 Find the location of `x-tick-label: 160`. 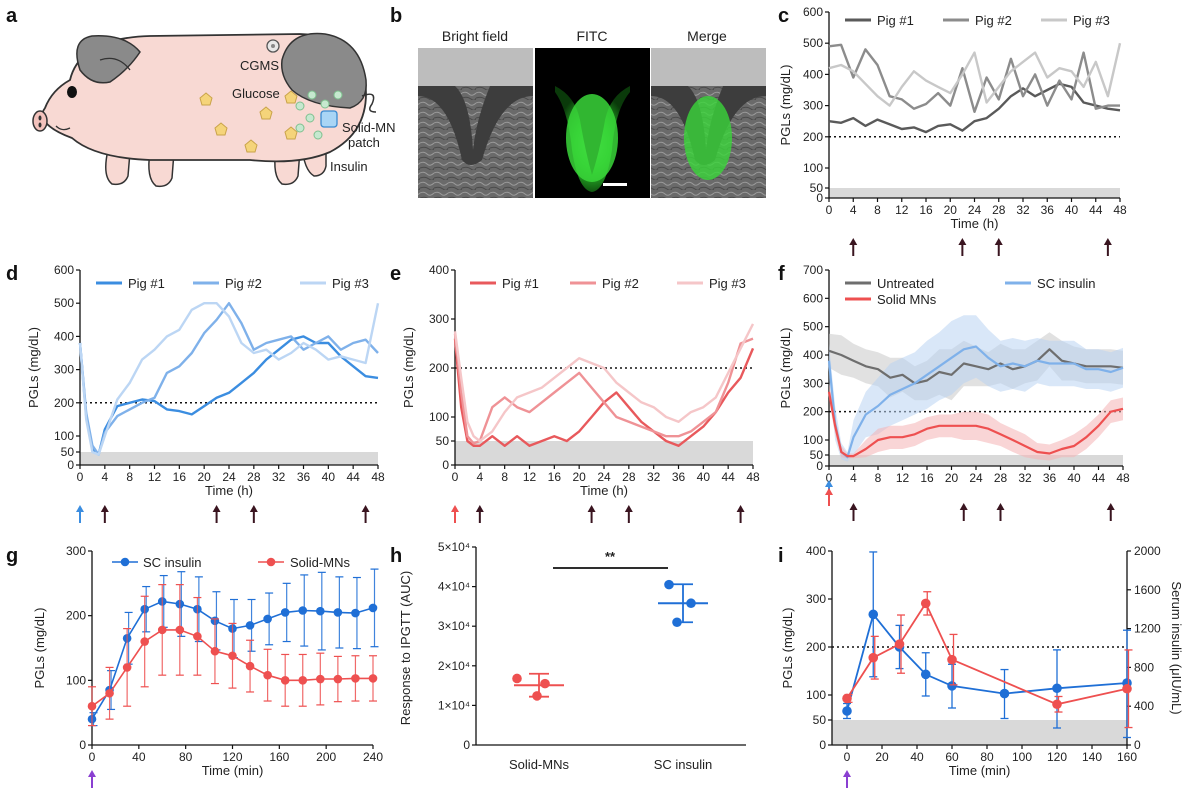

x-tick-label: 160 is located at coordinates (1127, 757).